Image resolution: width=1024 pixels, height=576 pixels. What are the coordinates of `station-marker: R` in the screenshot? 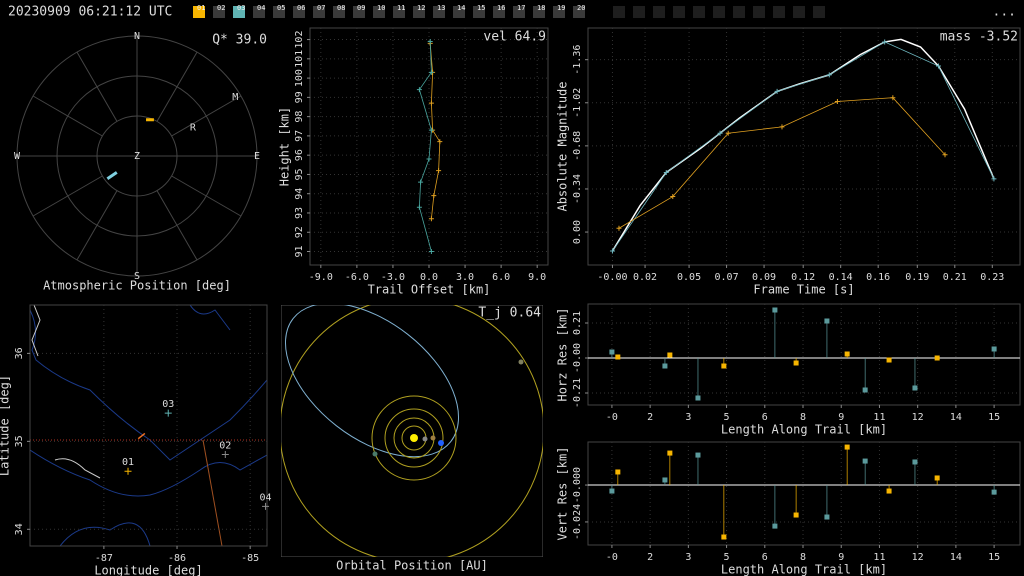 It's located at (193, 128).